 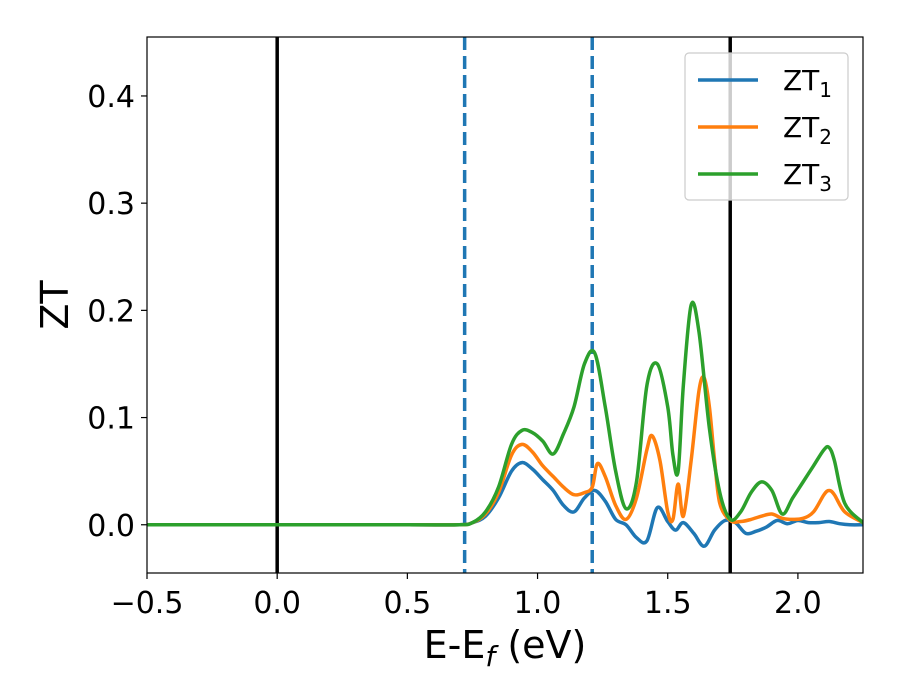 I want to click on x-axis-label: E-Ef (eV), so click(x=505, y=648).